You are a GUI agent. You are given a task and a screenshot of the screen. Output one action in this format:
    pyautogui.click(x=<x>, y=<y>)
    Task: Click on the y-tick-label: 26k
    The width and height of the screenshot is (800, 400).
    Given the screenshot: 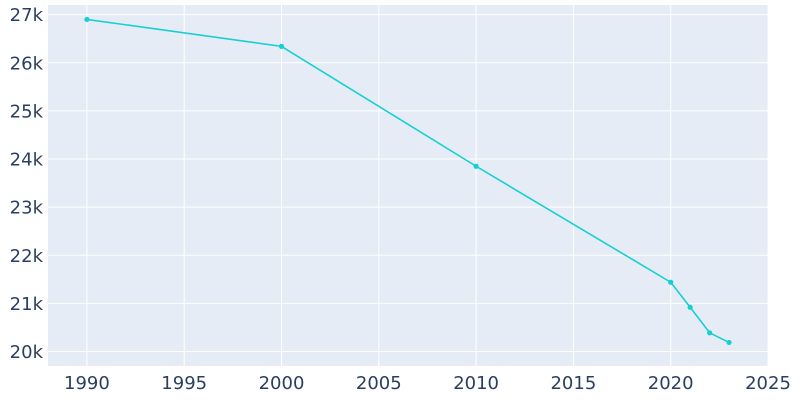 What is the action you would take?
    pyautogui.click(x=27, y=63)
    